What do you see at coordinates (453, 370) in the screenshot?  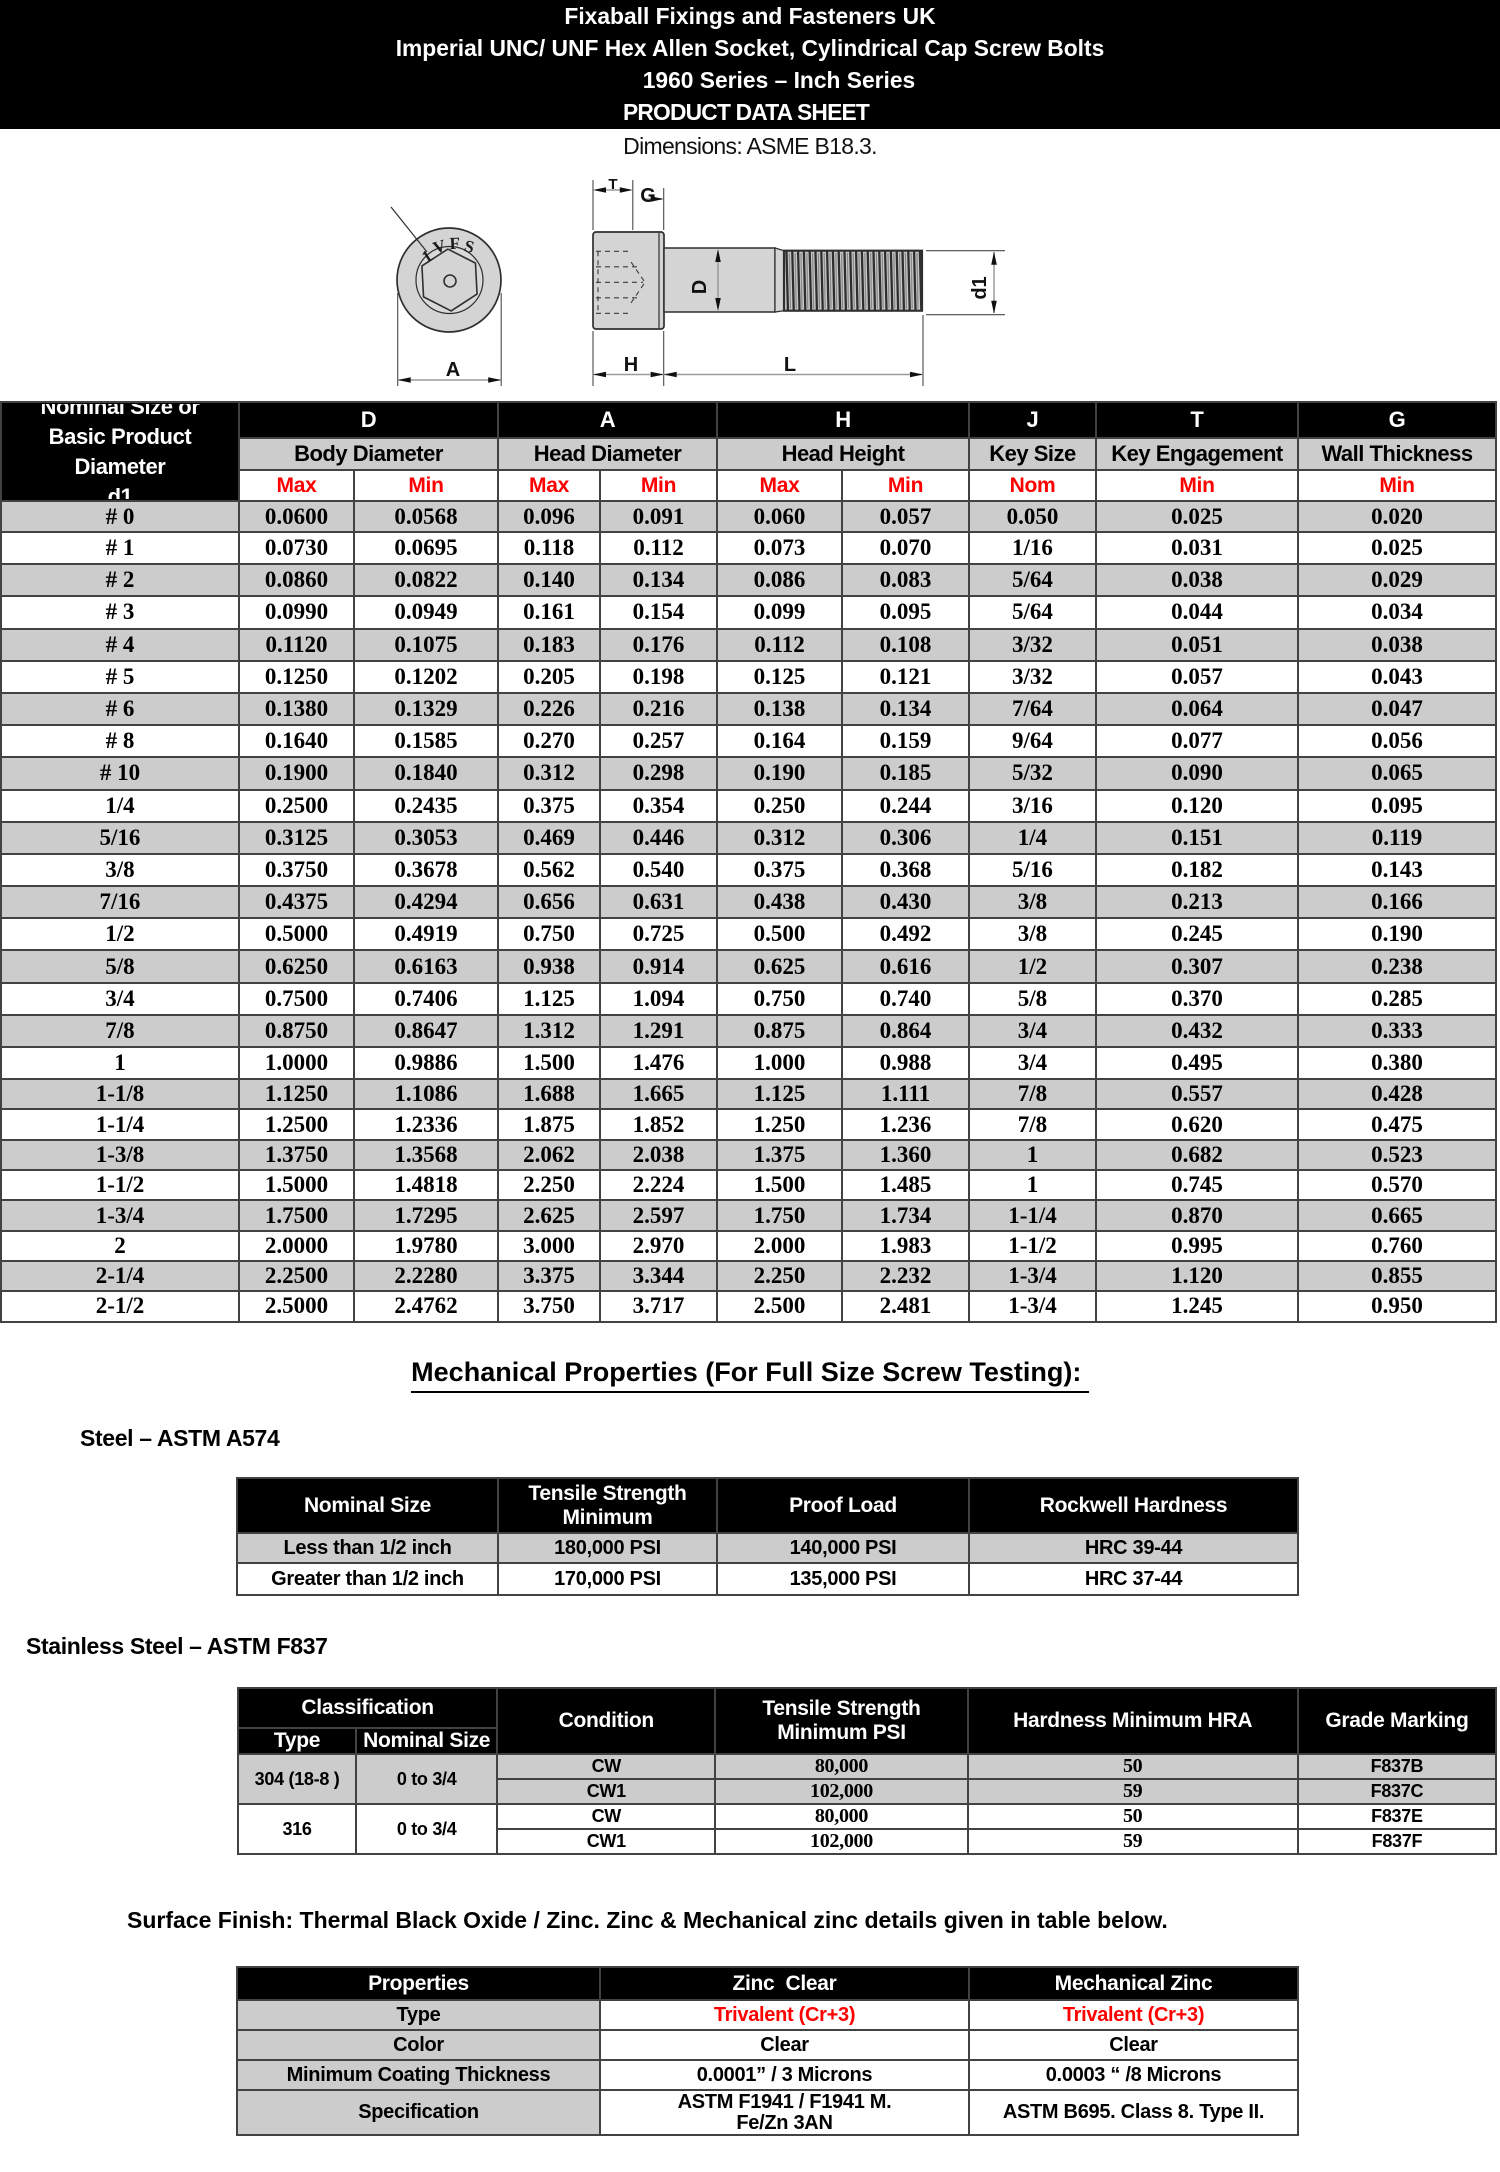 I see `svg-text: A` at bounding box center [453, 370].